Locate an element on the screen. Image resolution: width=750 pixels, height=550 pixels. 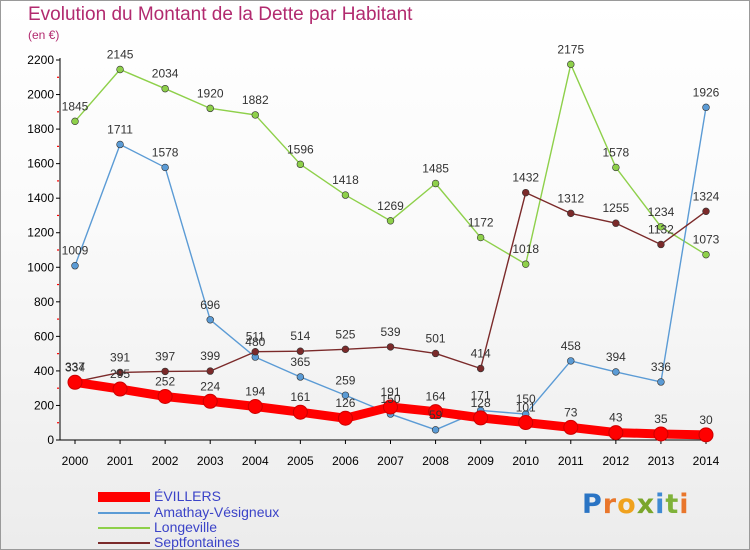
data-label: 35 is located at coordinates (661, 419).